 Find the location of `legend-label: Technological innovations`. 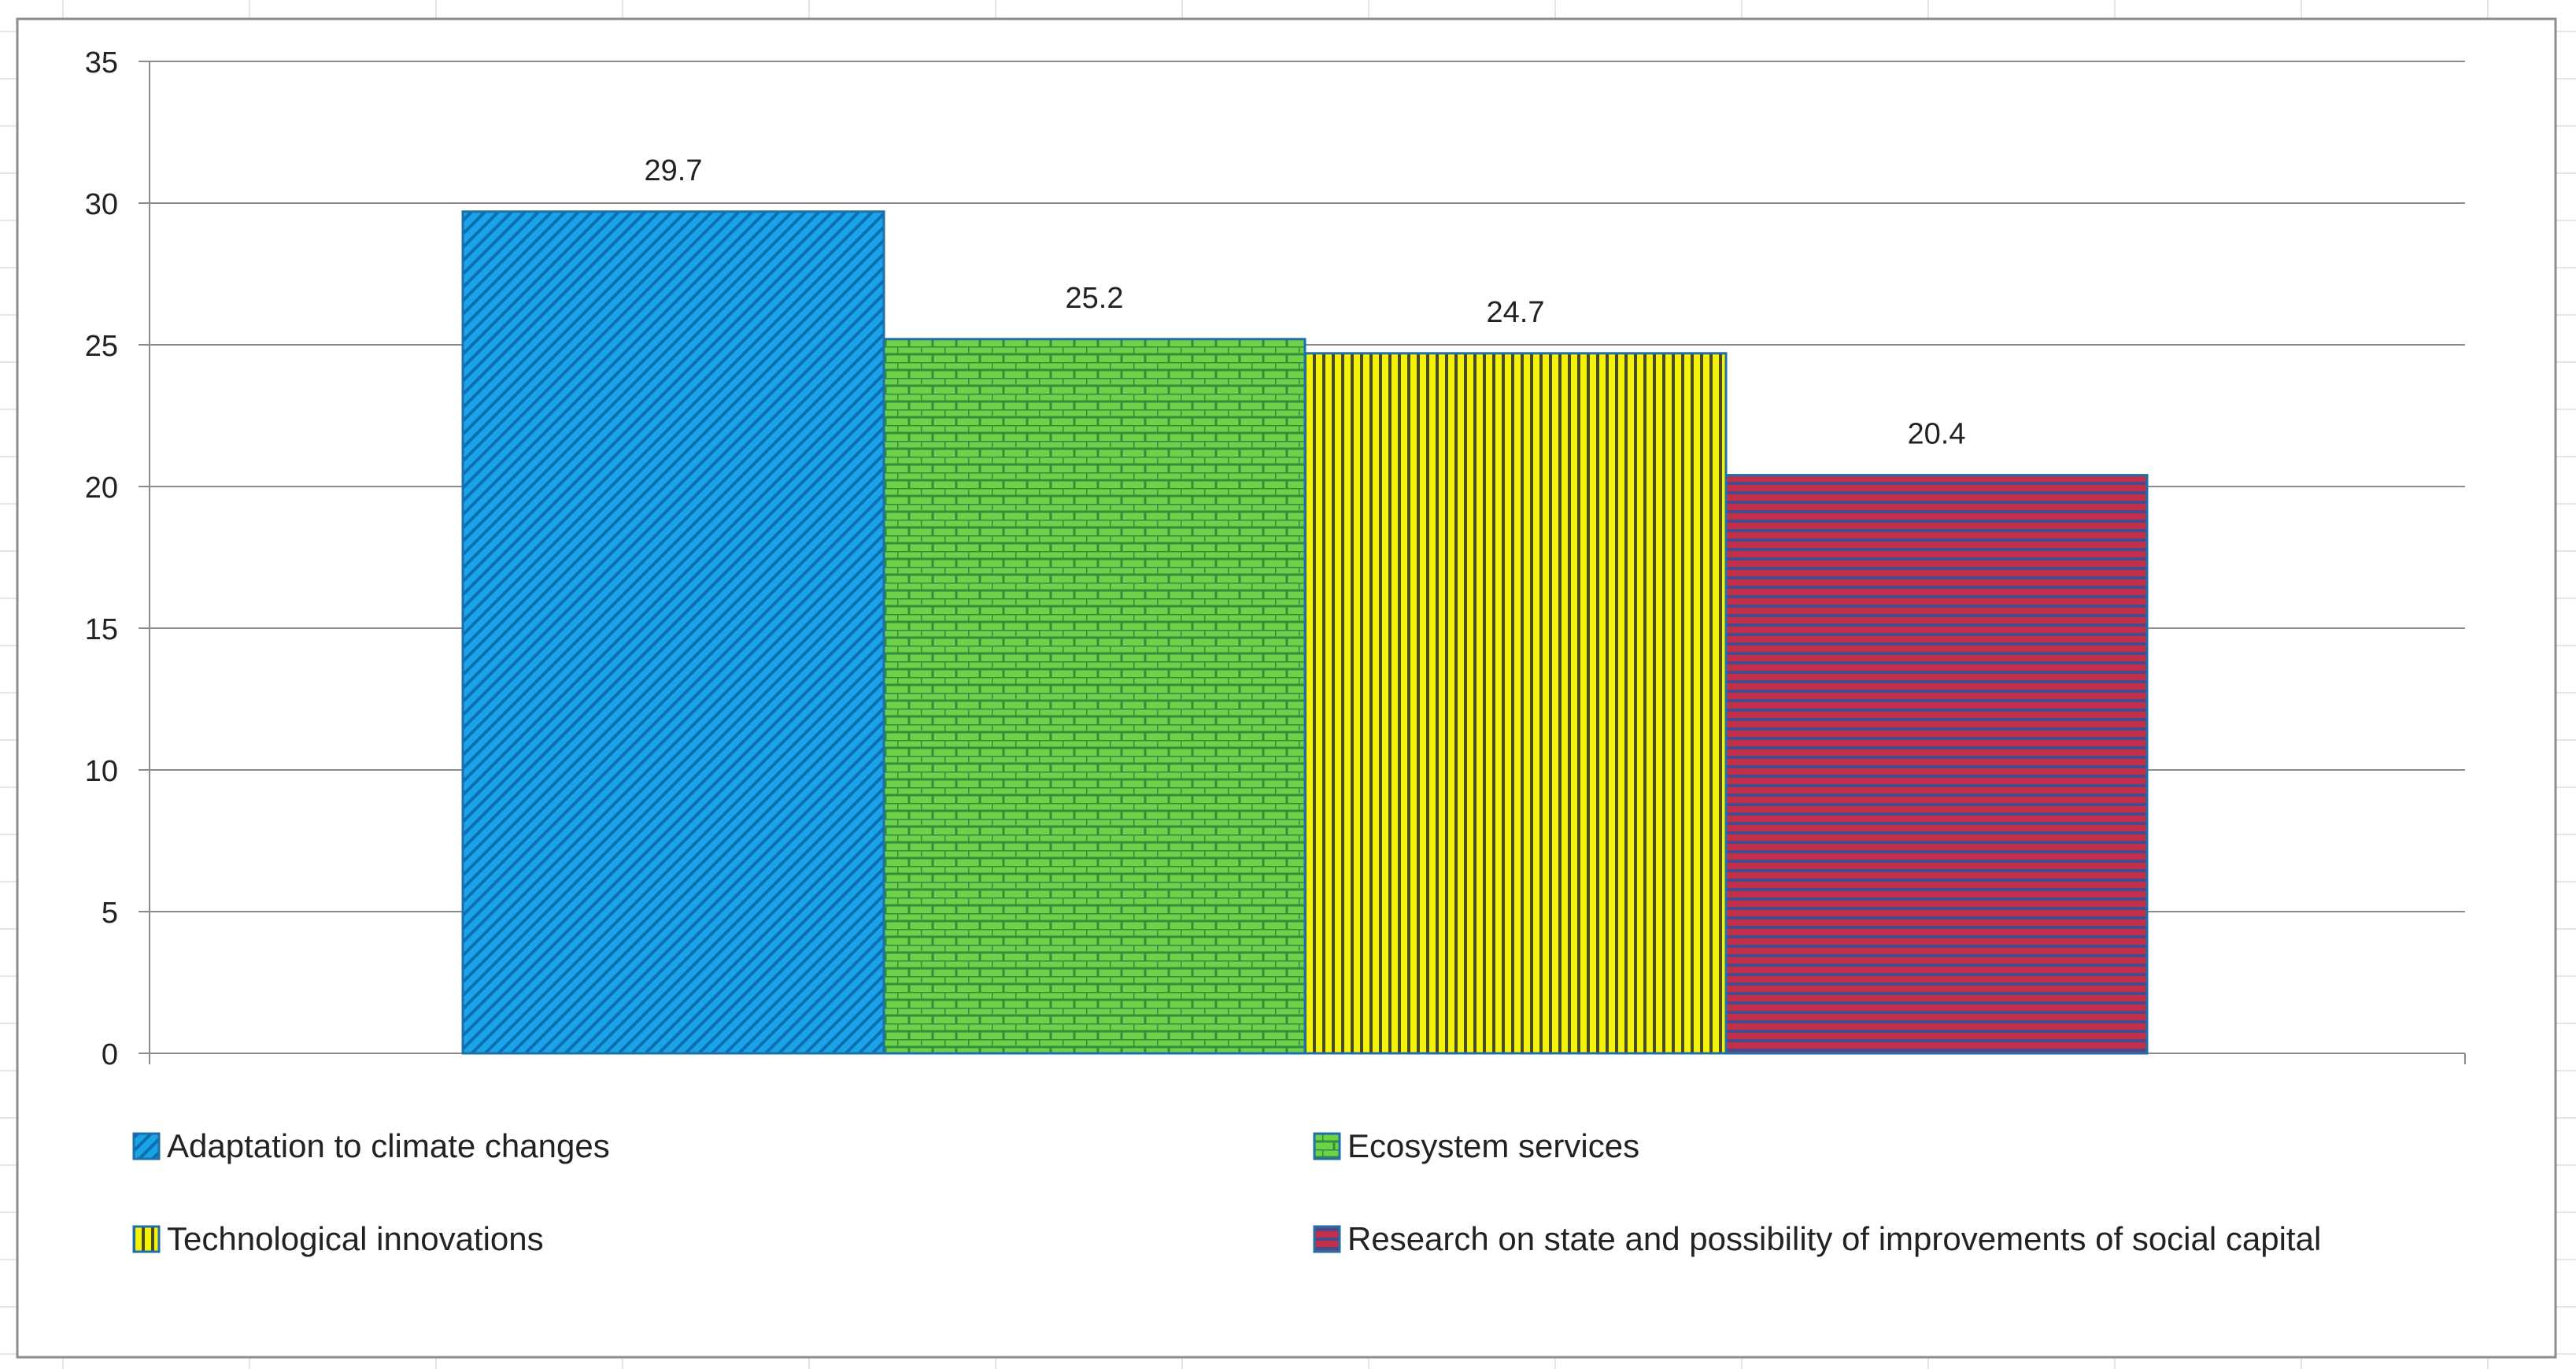

legend-label: Technological innovations is located at coordinates (355, 1238).